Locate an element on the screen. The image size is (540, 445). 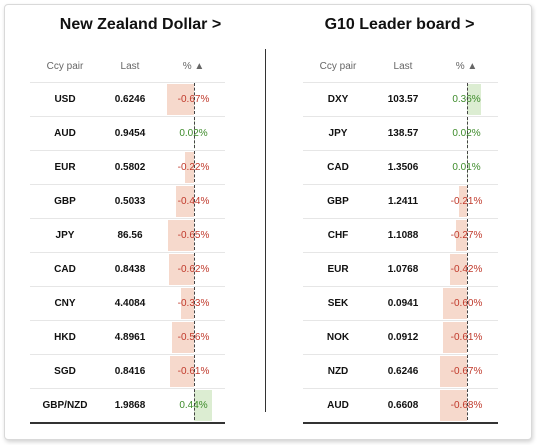
pct-change-cell: -0.67% is located at coordinates (193, 99).